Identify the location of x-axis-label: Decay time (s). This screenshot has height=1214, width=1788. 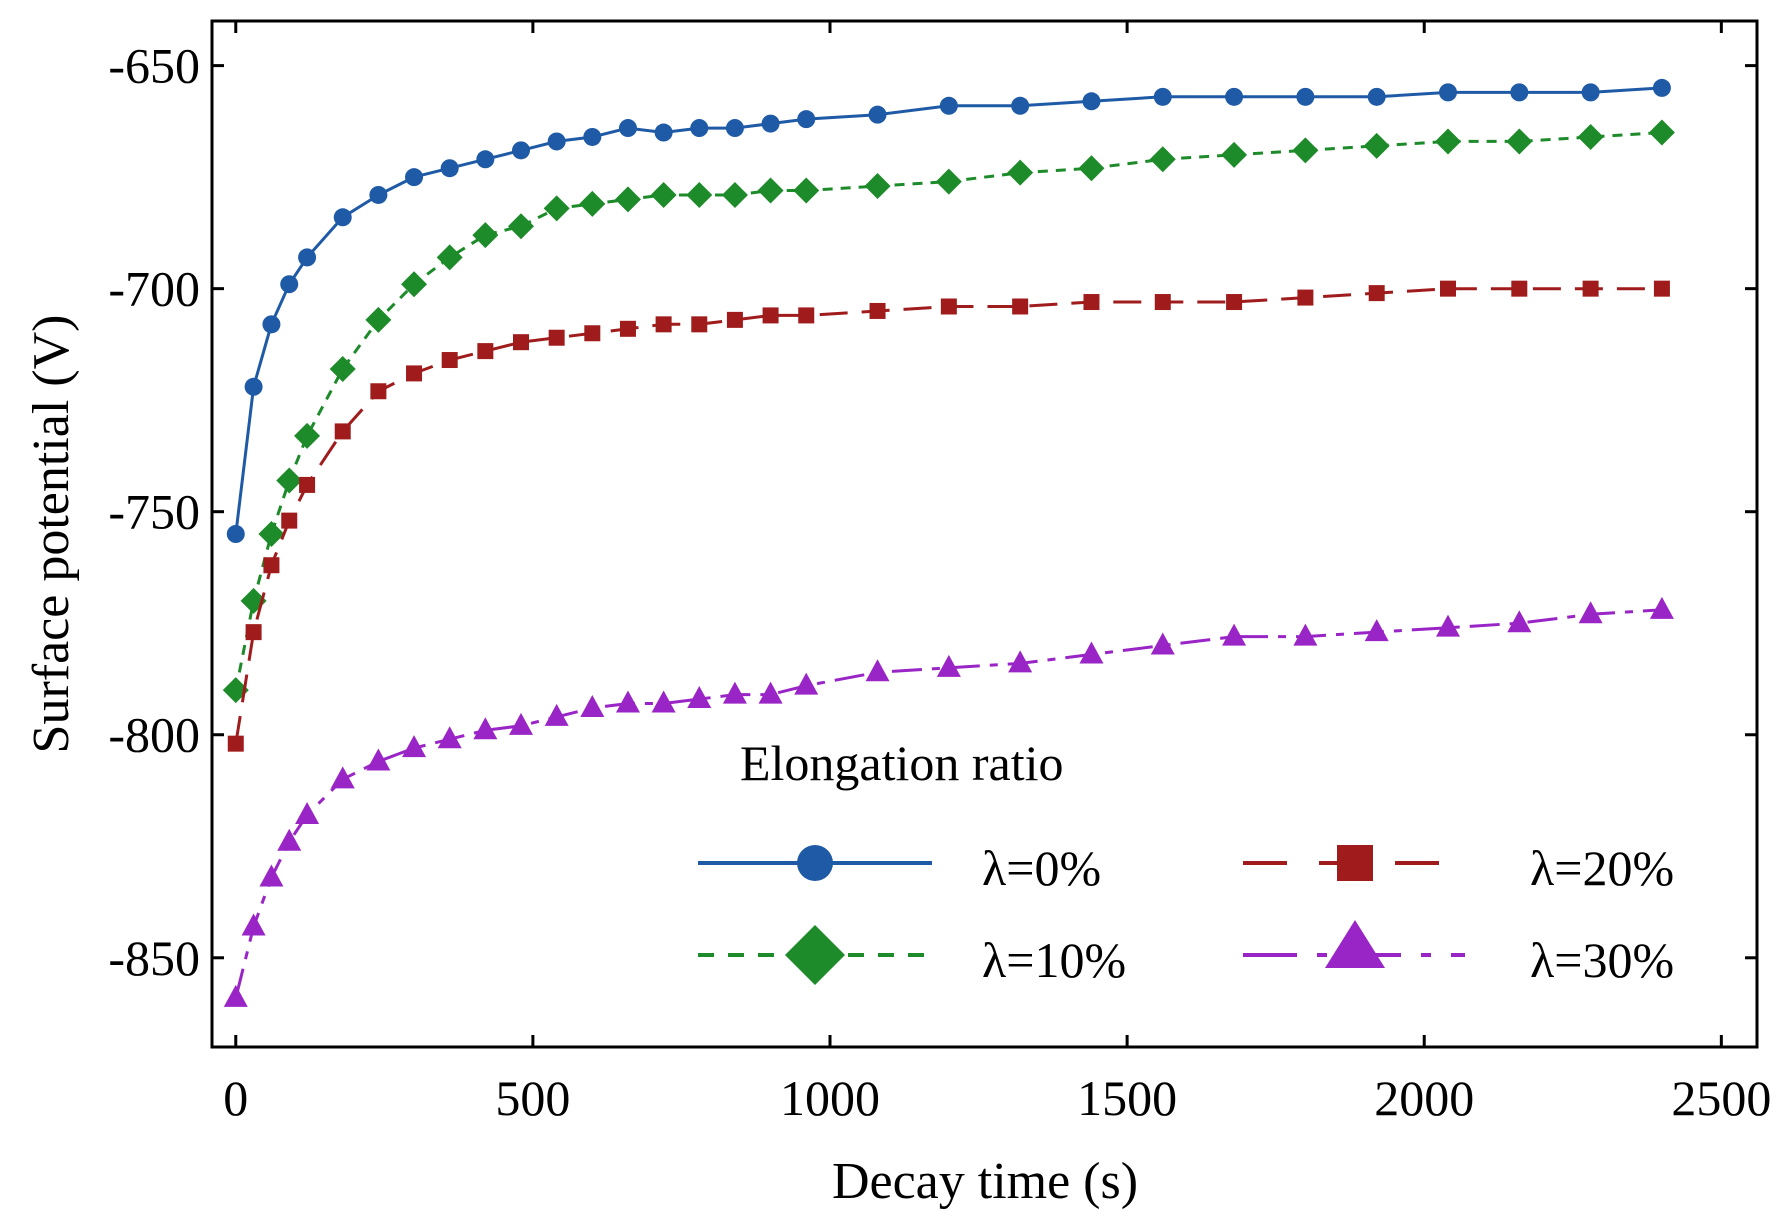
(985, 1181).